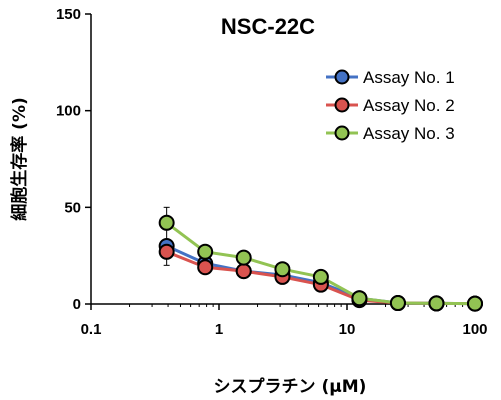 This screenshot has width=501, height=400. I want to click on x-axis-label: シスプラチン (μM), so click(290, 386).